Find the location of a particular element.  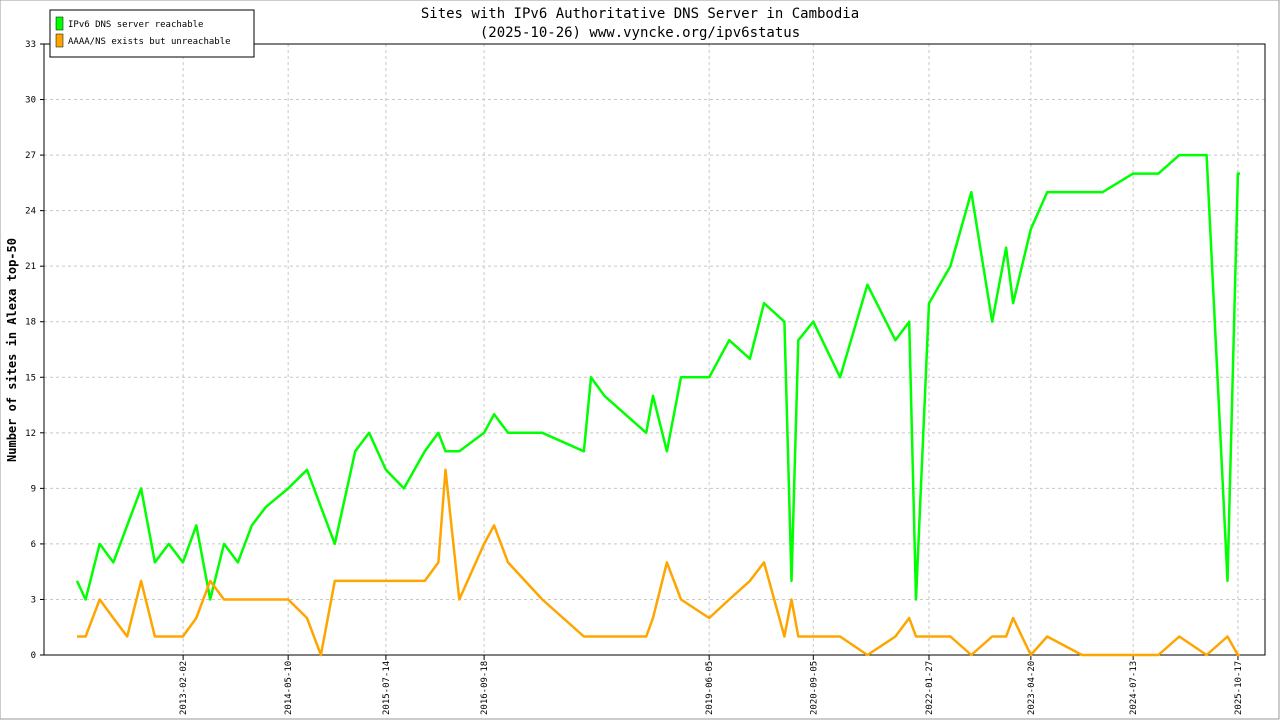

y-tick-label: 12 is located at coordinates (30, 434).